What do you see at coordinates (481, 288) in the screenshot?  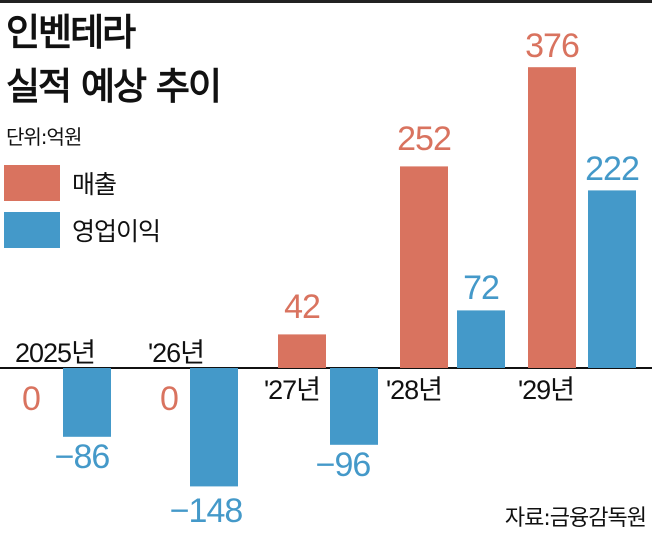 I see `data-label-op: 72` at bounding box center [481, 288].